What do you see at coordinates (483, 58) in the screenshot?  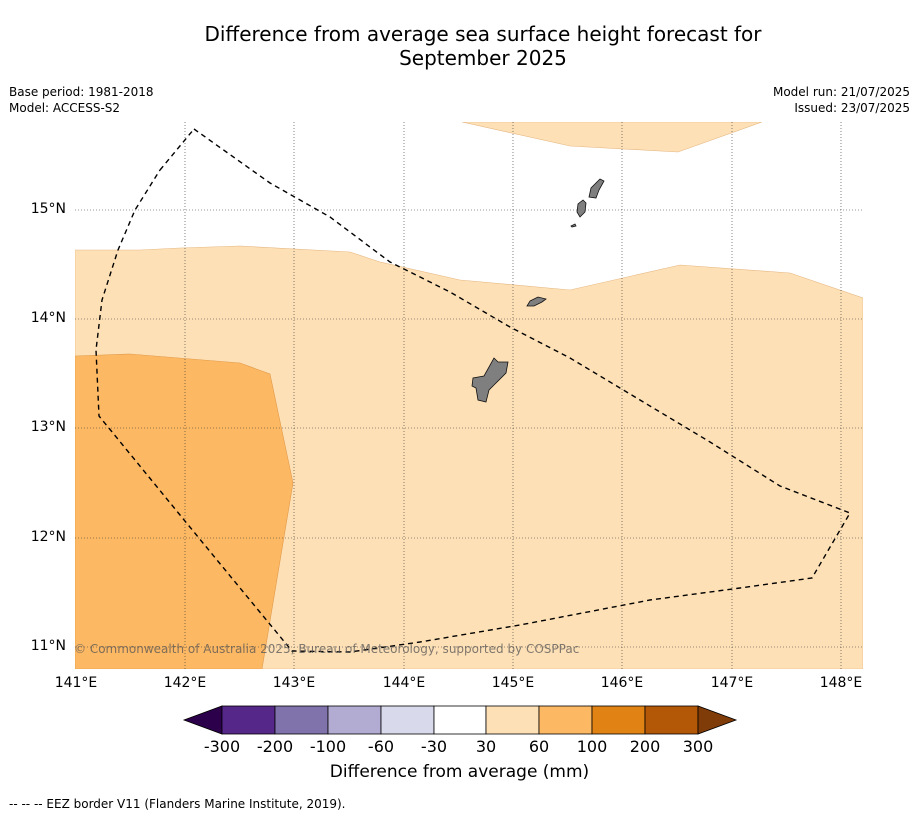 I see `map-title-line2: September 2025` at bounding box center [483, 58].